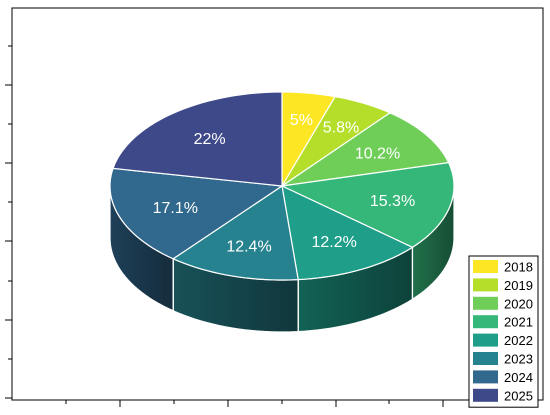 Image resolution: width=550 pixels, height=415 pixels. Describe the element at coordinates (518, 377) in the screenshot. I see `legend-label-2024: 2024` at that location.